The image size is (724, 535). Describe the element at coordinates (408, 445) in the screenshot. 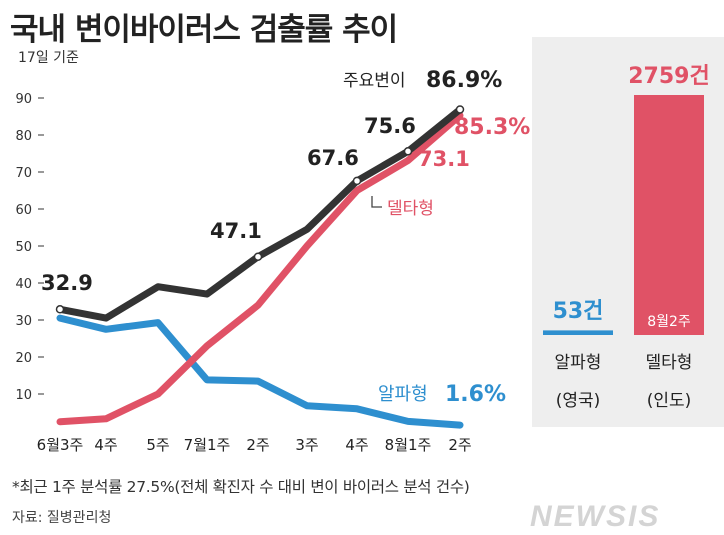

I see `x-tick-label: 8월1주` at that location.